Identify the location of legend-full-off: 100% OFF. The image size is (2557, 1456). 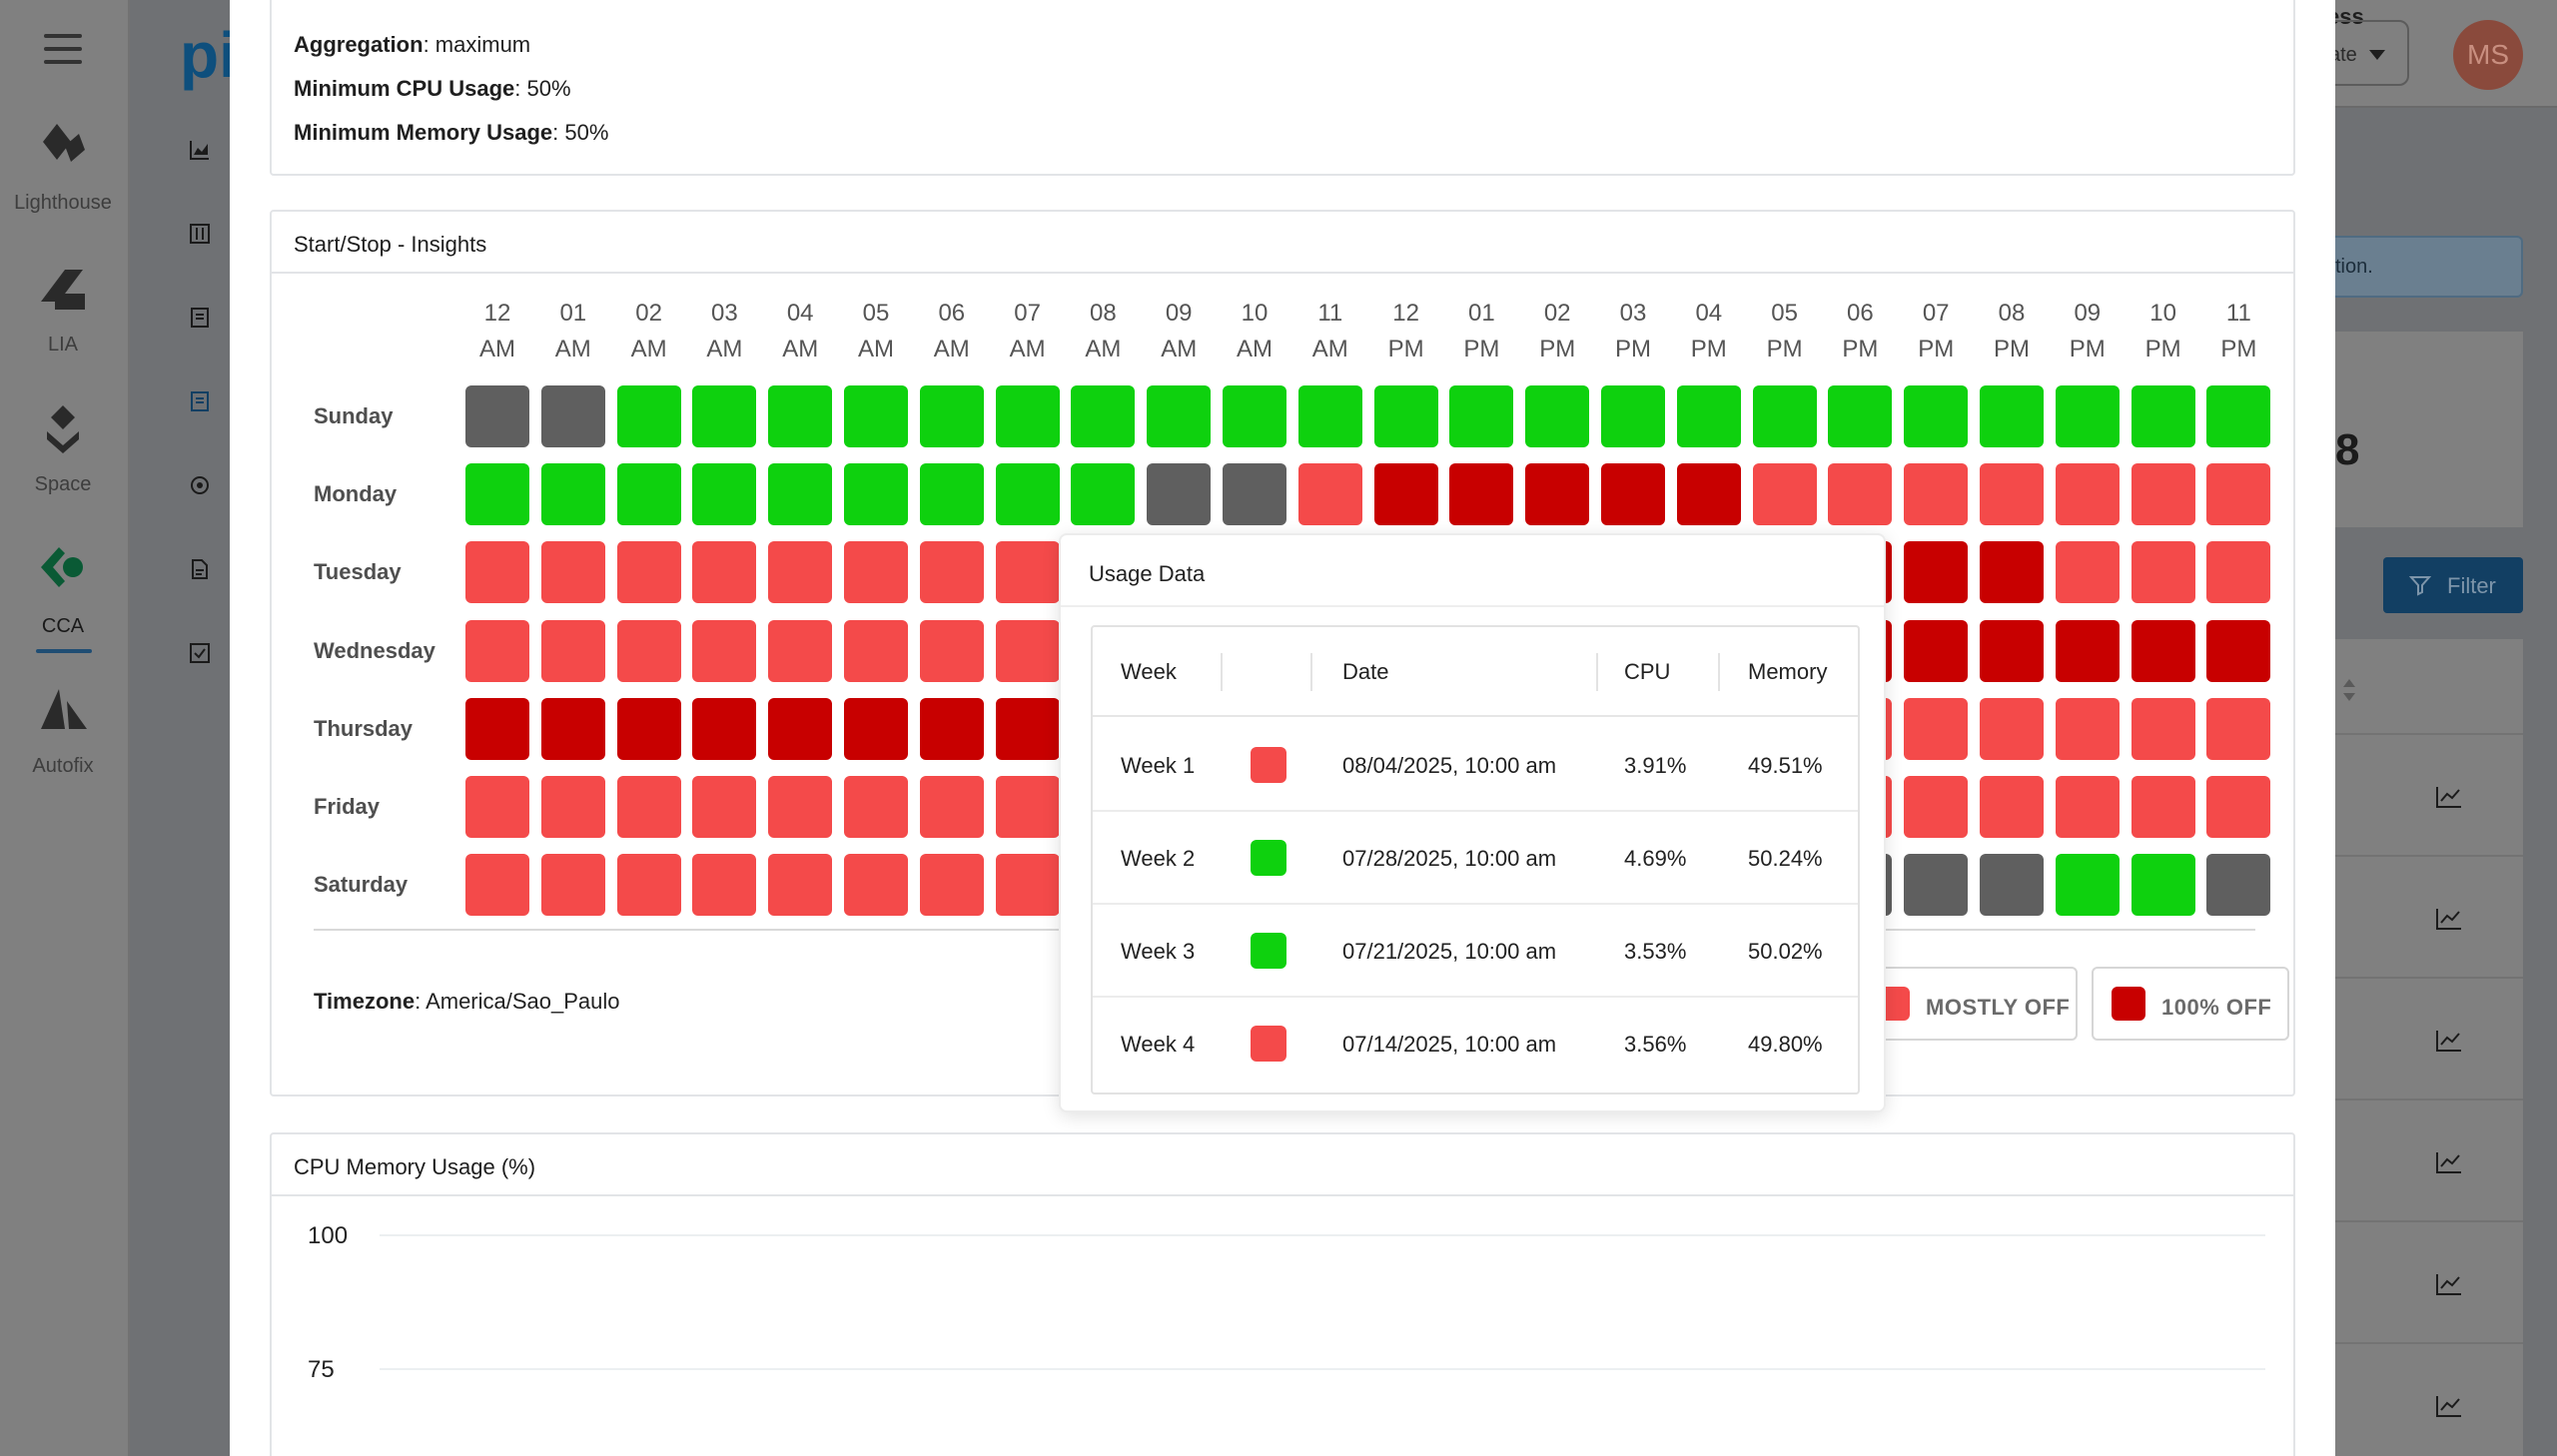
(2190, 1004).